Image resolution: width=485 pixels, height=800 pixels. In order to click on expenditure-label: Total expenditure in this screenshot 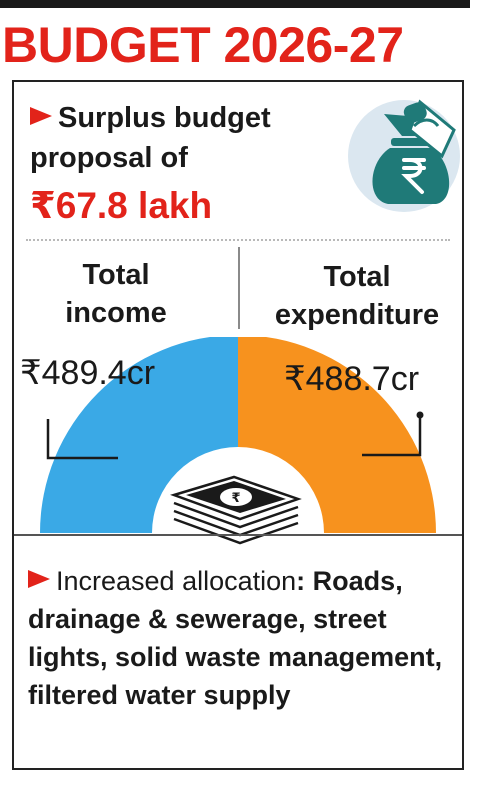, I will do `click(357, 296)`.